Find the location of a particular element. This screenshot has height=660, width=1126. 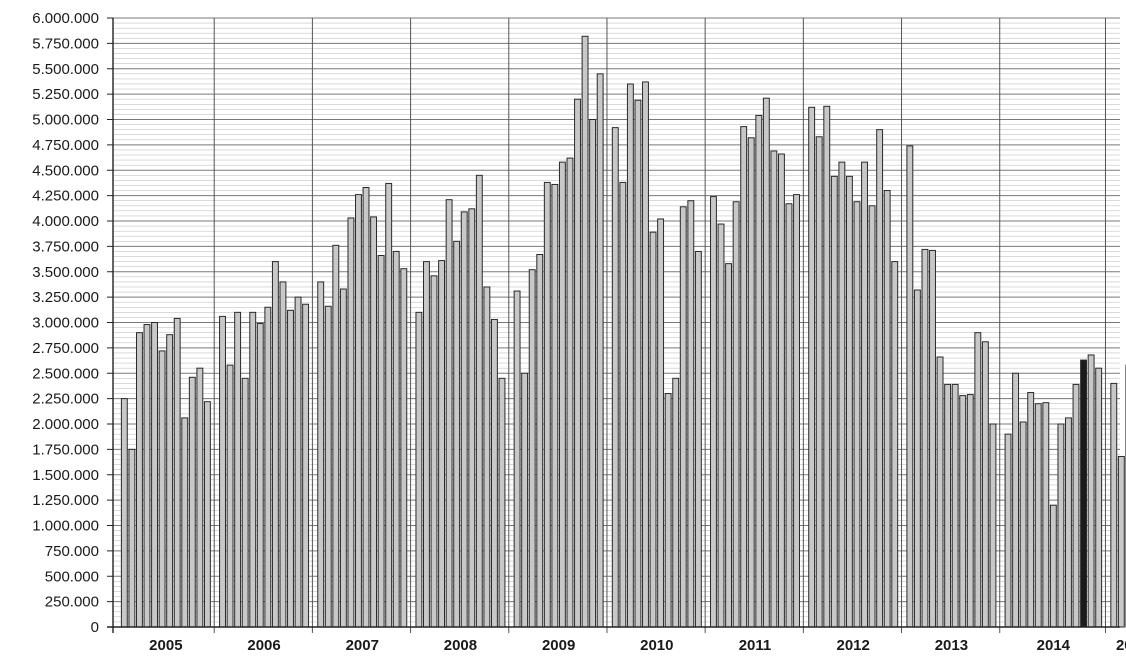

y-tick-label: 3.500.000 is located at coordinates (65, 272).